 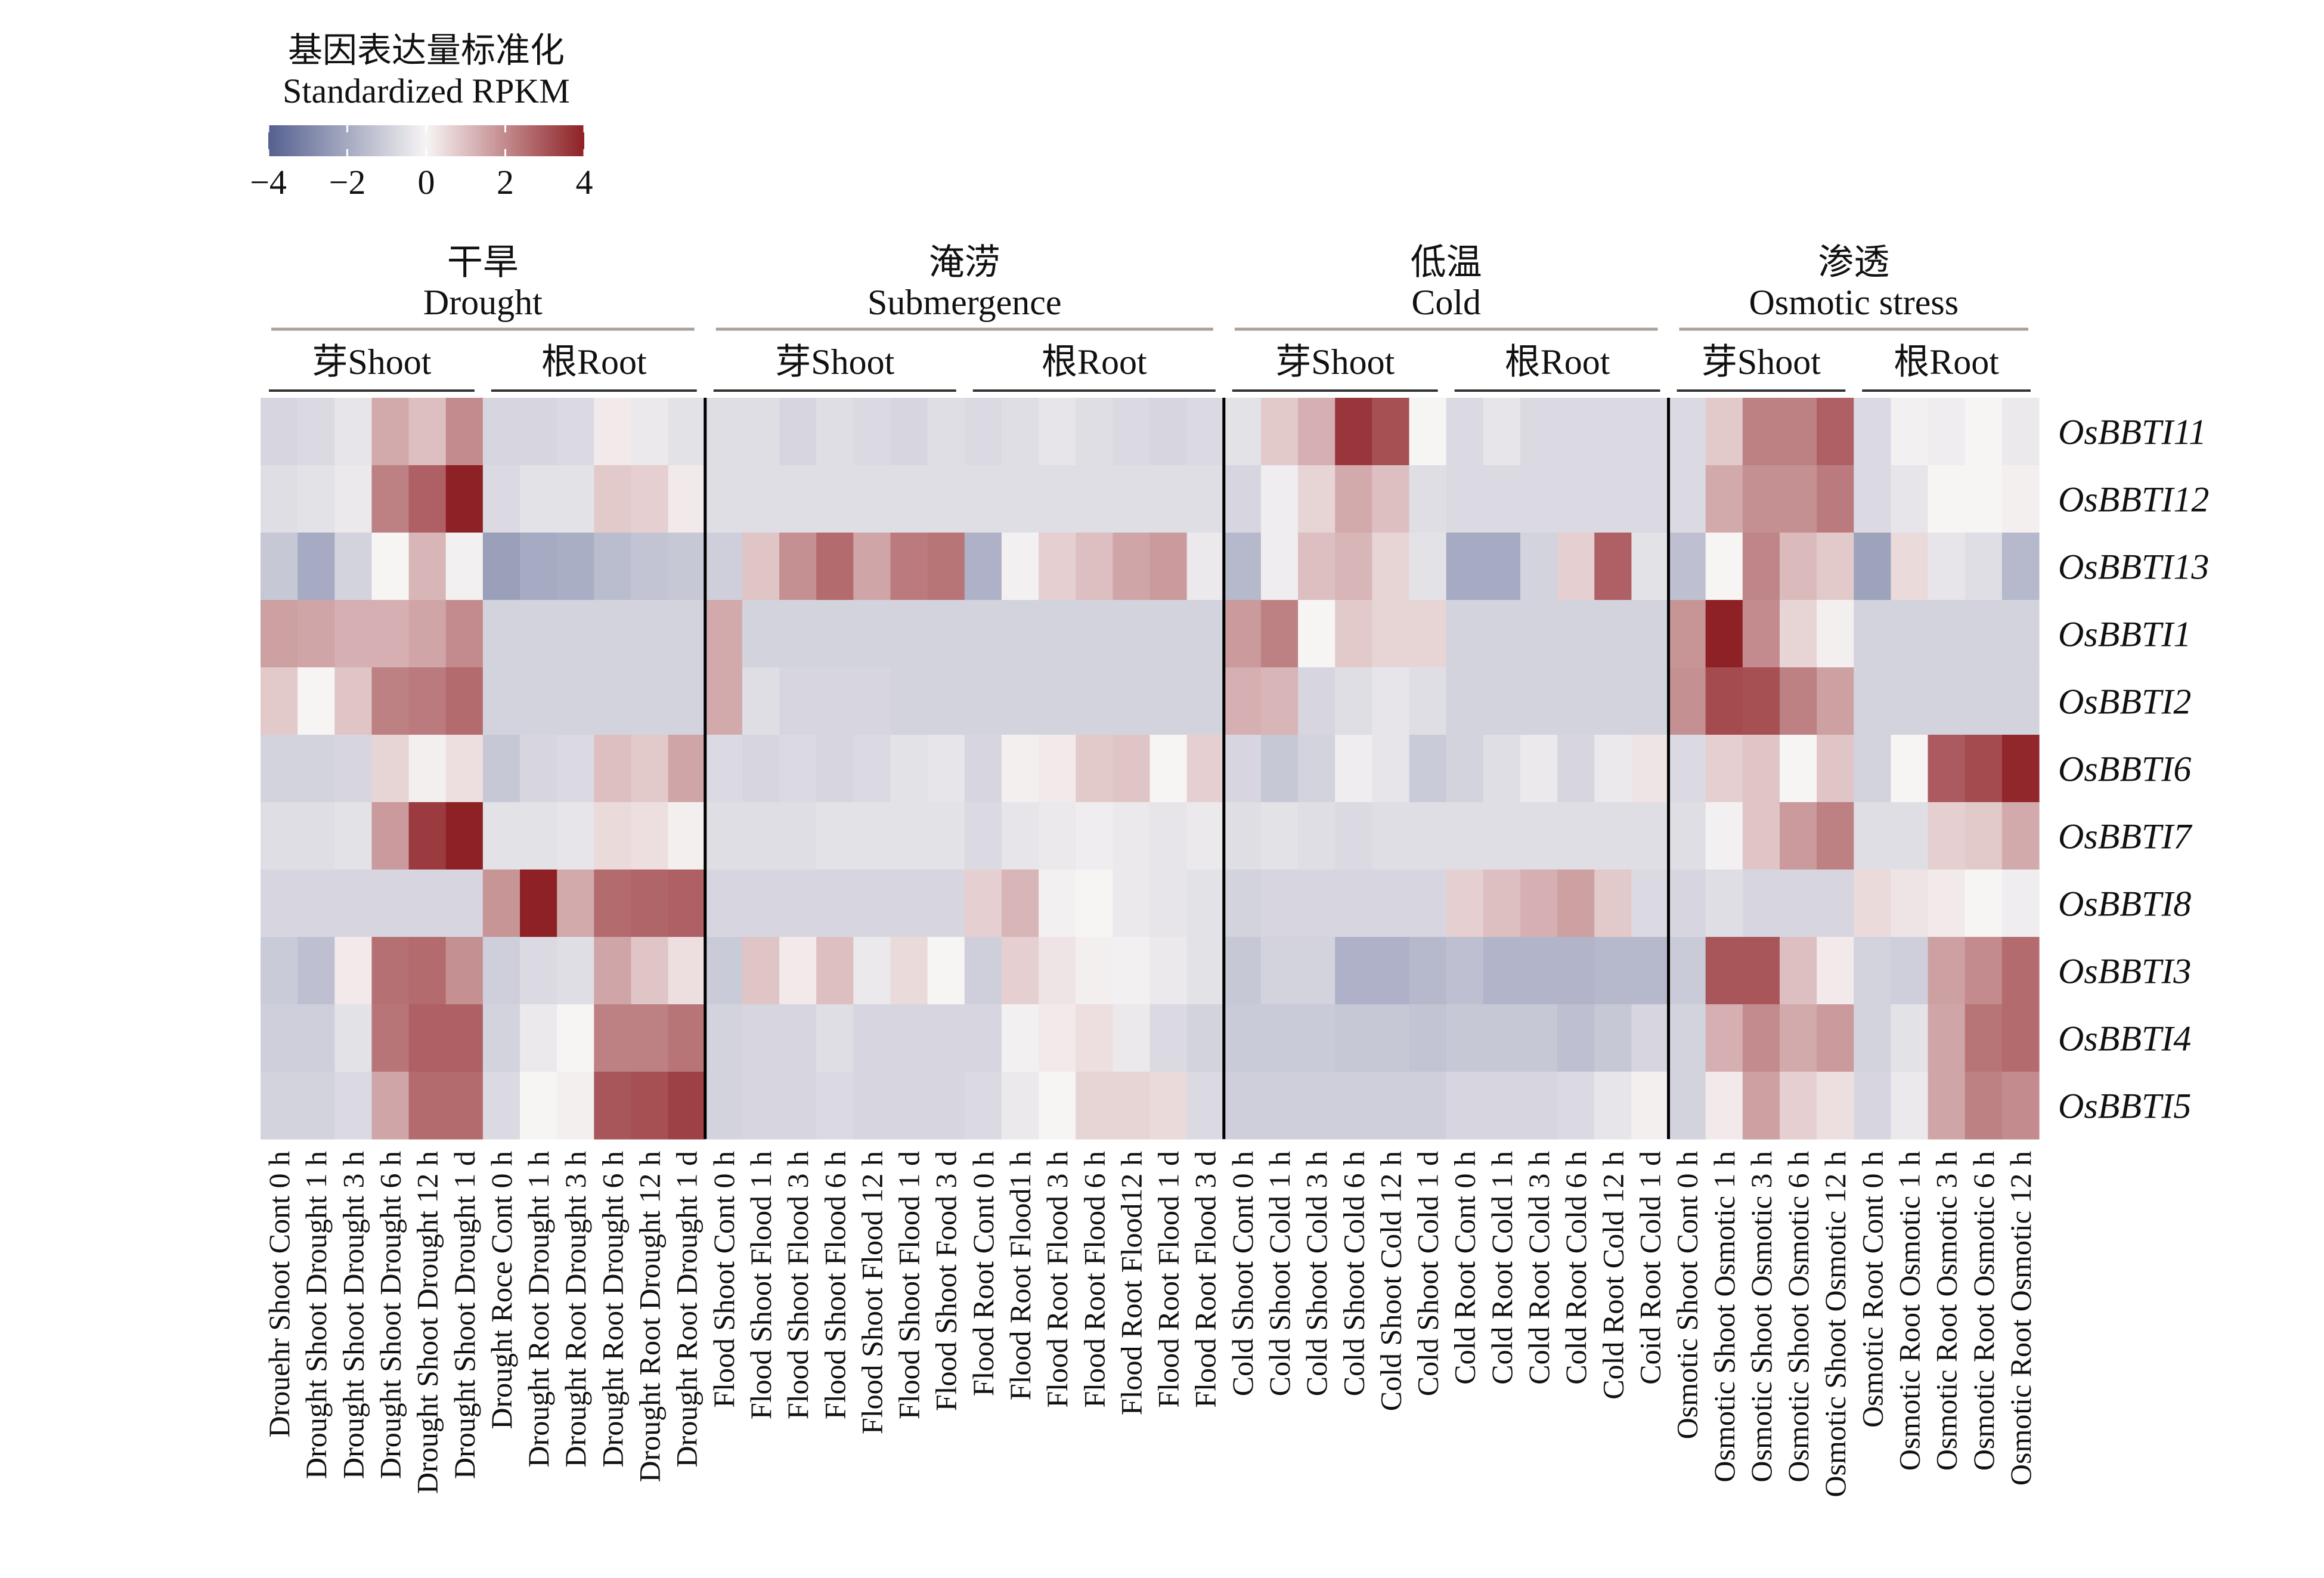 I want to click on subgroup-label-shoot: 芽Shoot, so click(x=1762, y=362).